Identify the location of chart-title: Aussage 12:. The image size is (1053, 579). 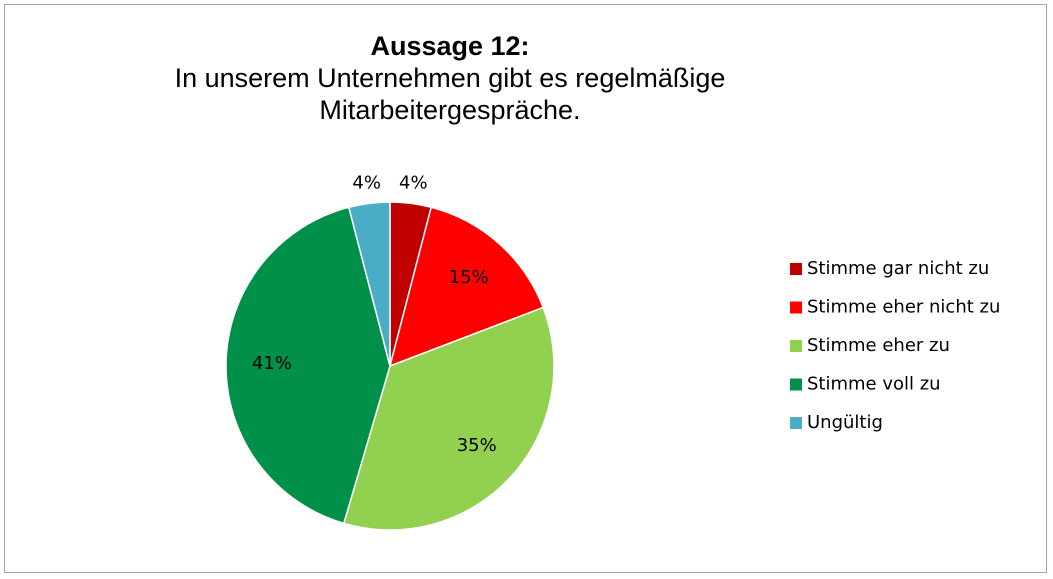
(450, 46).